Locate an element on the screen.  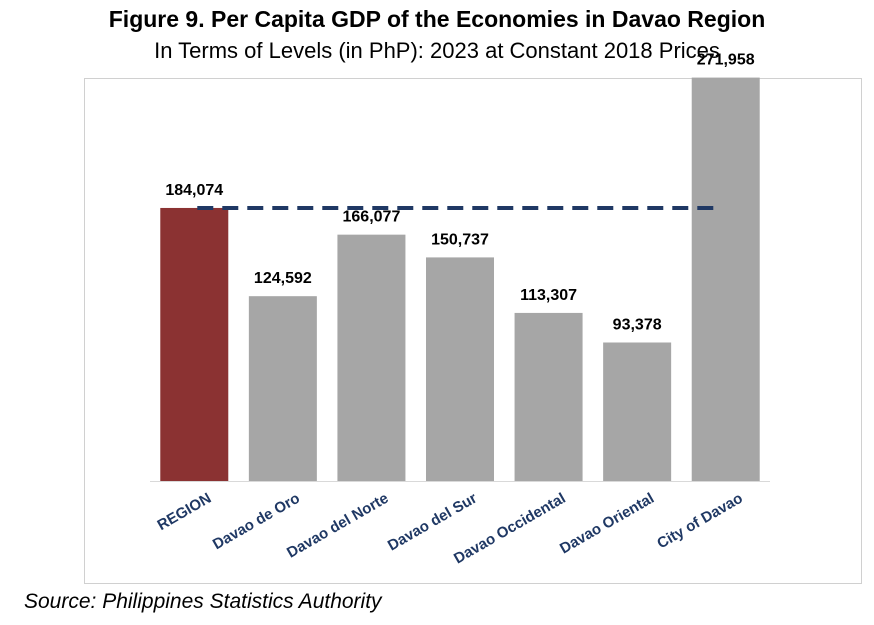
bar-davao-occidental is located at coordinates (548, 396).